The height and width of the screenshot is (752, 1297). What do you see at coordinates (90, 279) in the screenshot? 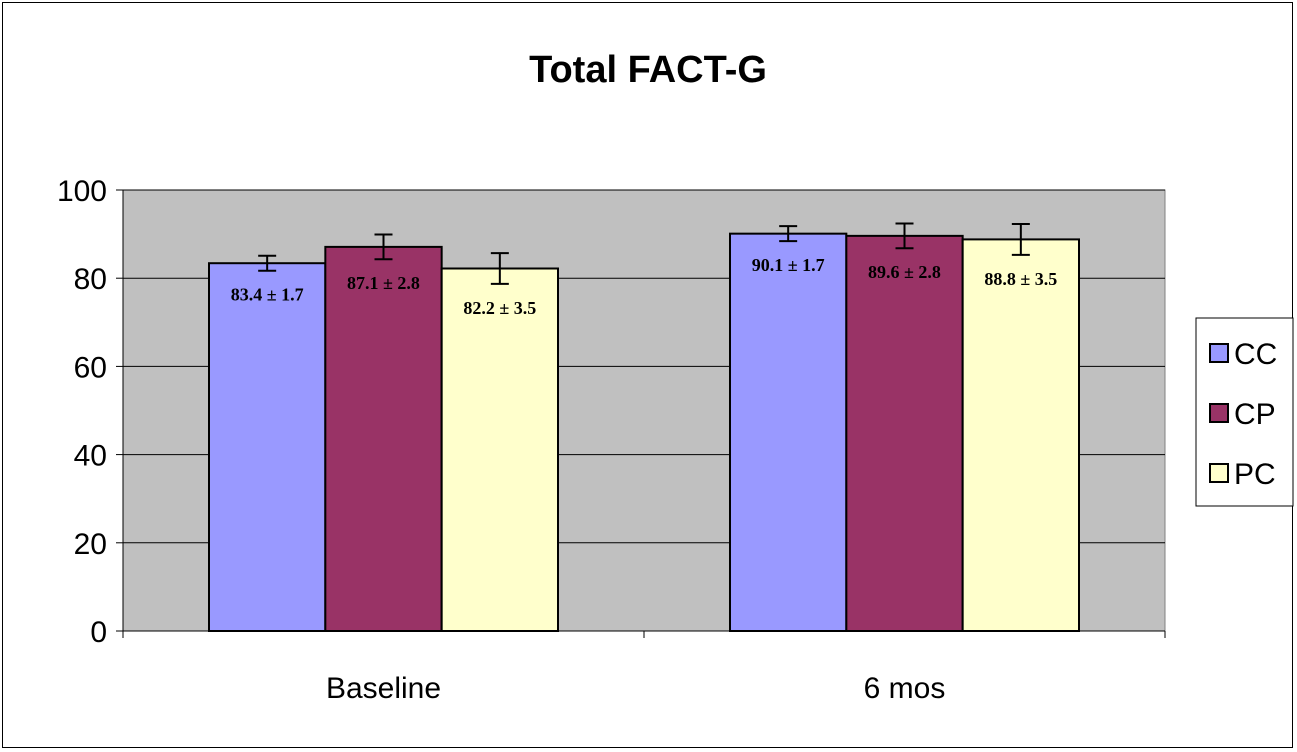
I see `y-tick-label: 80` at bounding box center [90, 279].